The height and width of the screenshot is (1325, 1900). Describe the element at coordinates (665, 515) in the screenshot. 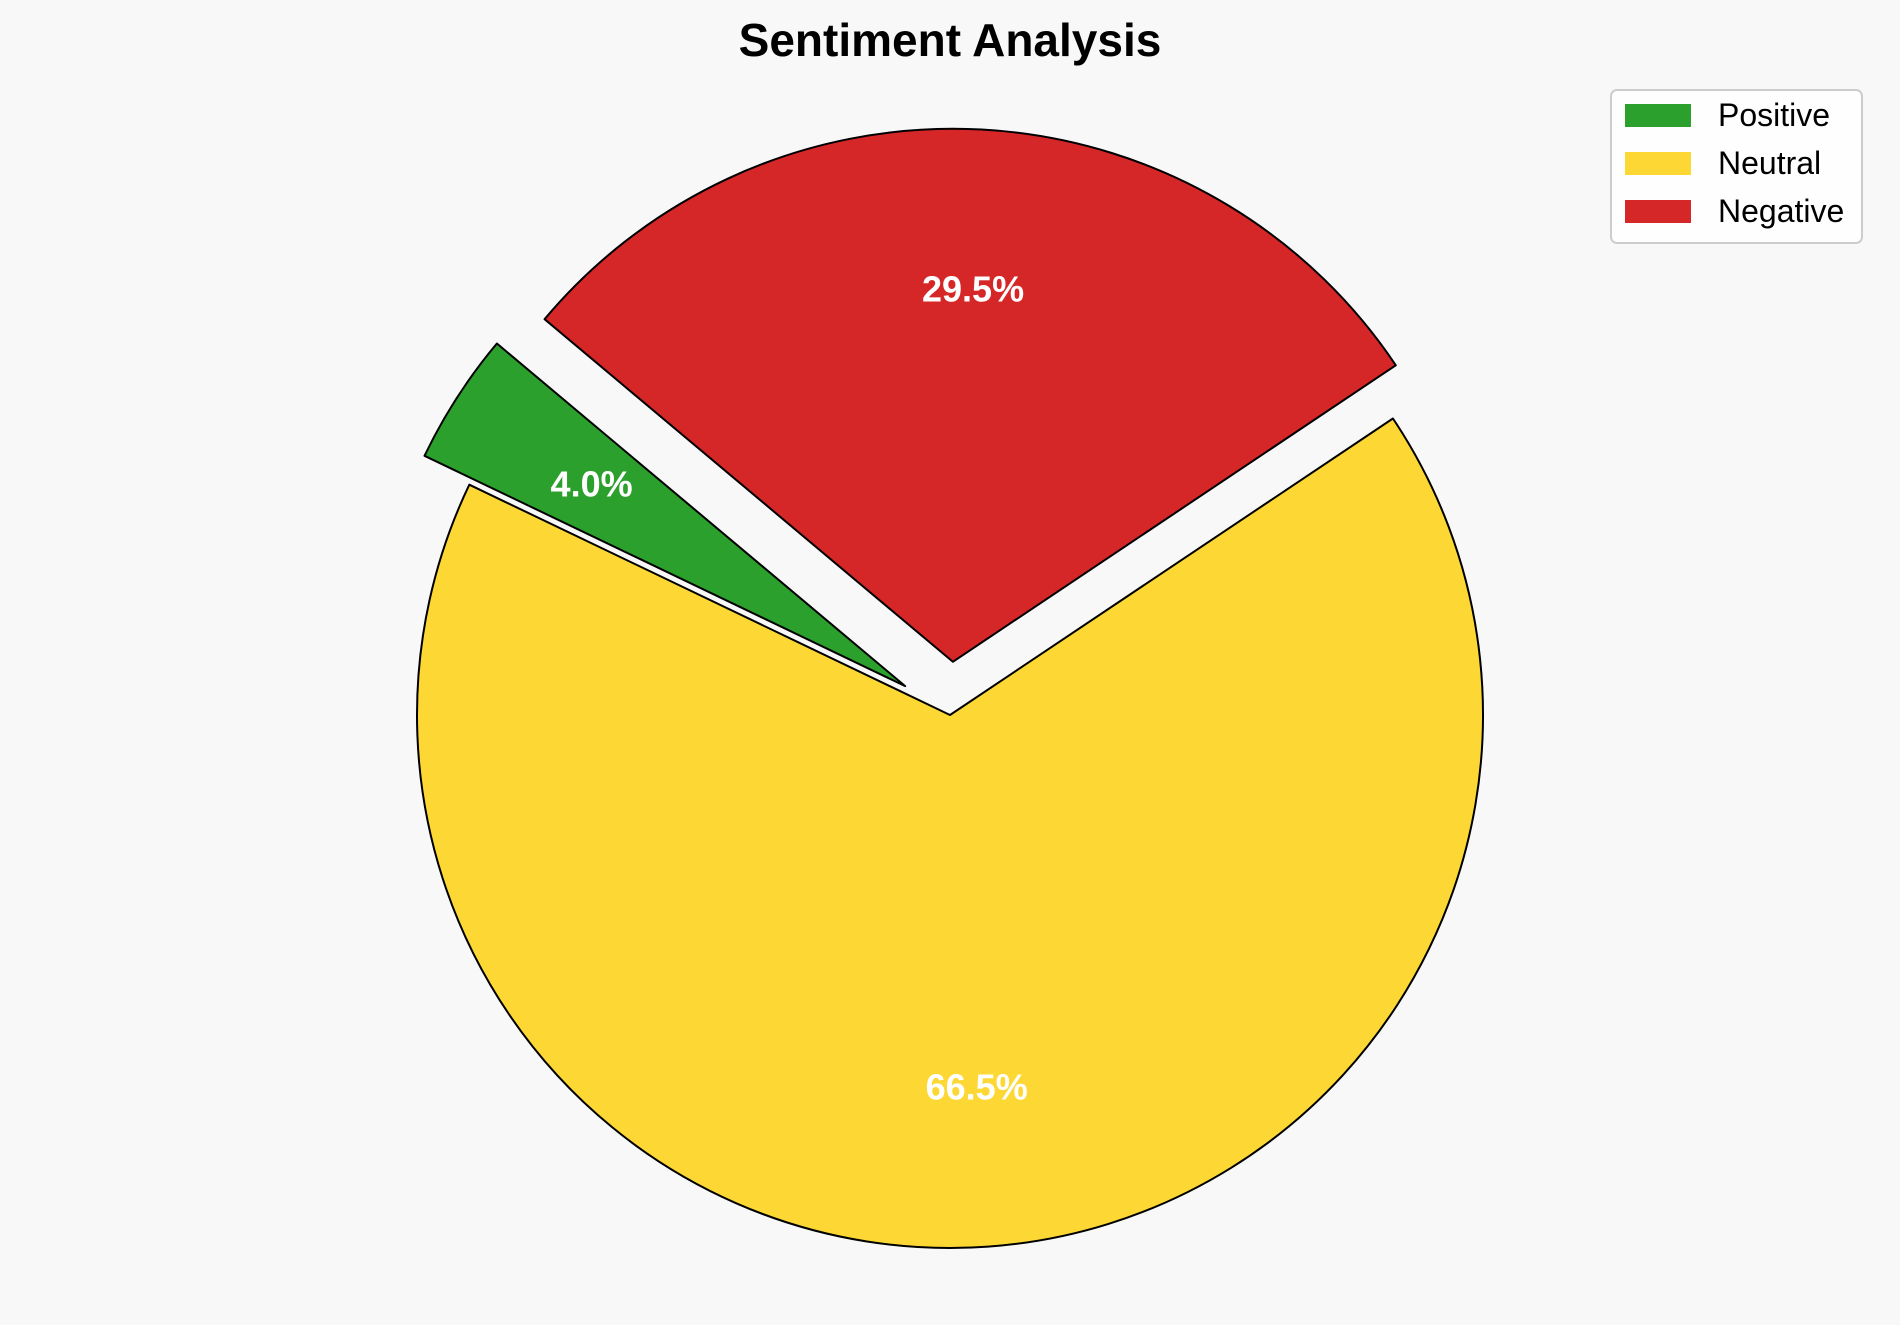

I see `pie-slice-positive` at that location.